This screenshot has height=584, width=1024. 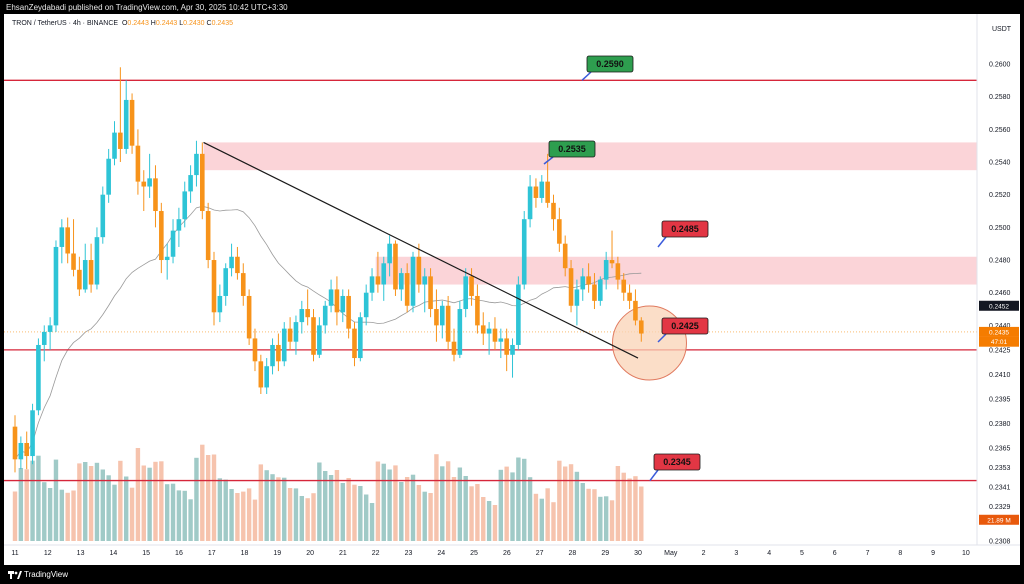 I want to click on price-callouts: 0.2590 0.2535 0.2485 0.2425 0.2345, so click(x=626, y=268).